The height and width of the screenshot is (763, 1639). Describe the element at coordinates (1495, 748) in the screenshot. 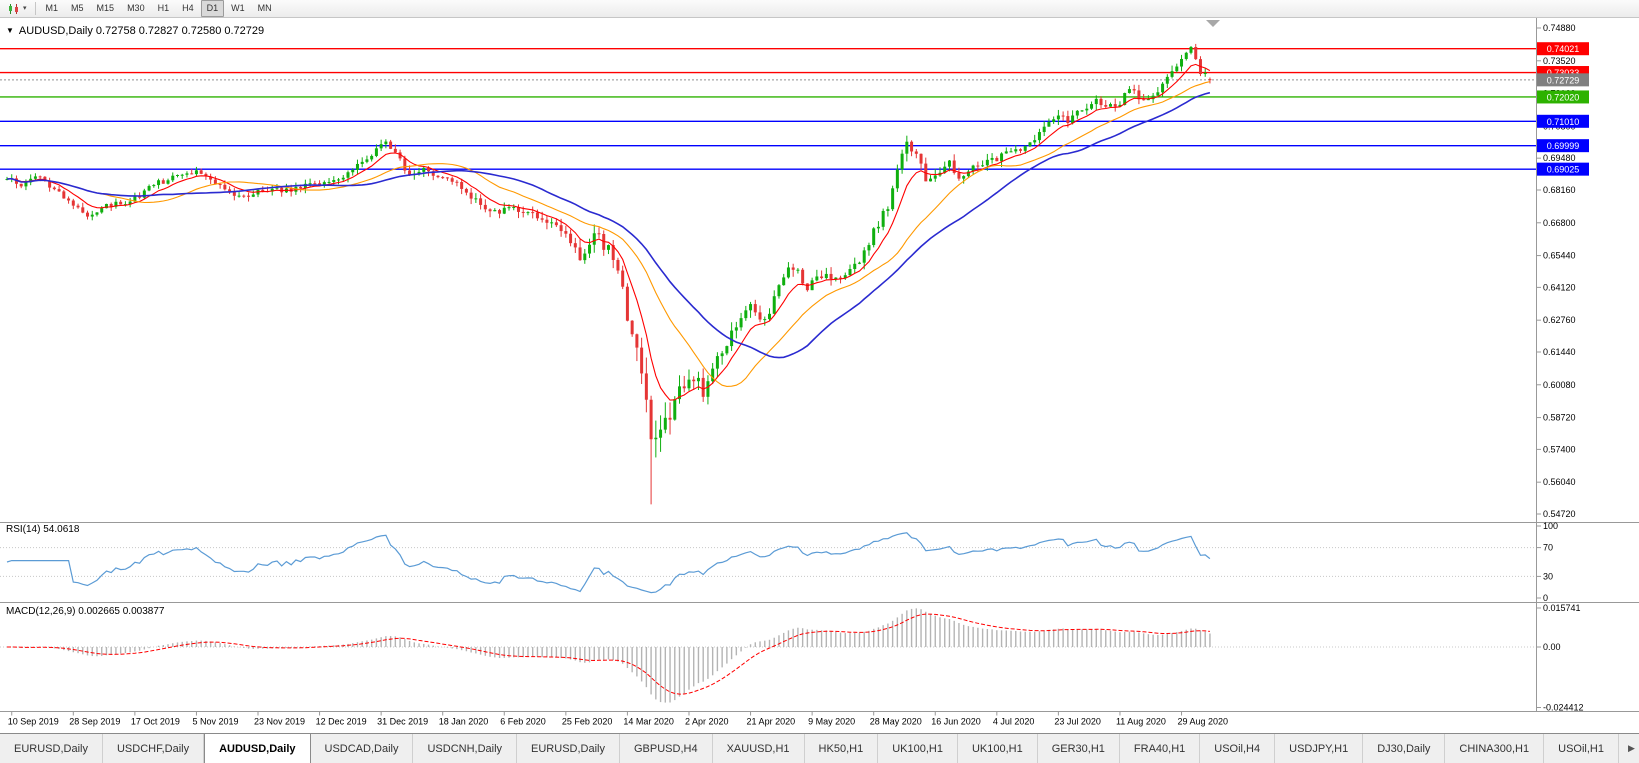

I see `chart-tab-china300-h1: CHINA300,H1` at that location.